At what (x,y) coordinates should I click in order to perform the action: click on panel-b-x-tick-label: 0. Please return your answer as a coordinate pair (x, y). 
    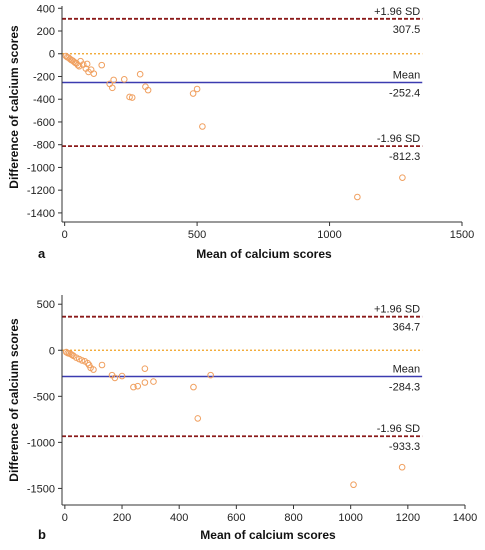
    Looking at the image, I should click on (65, 518).